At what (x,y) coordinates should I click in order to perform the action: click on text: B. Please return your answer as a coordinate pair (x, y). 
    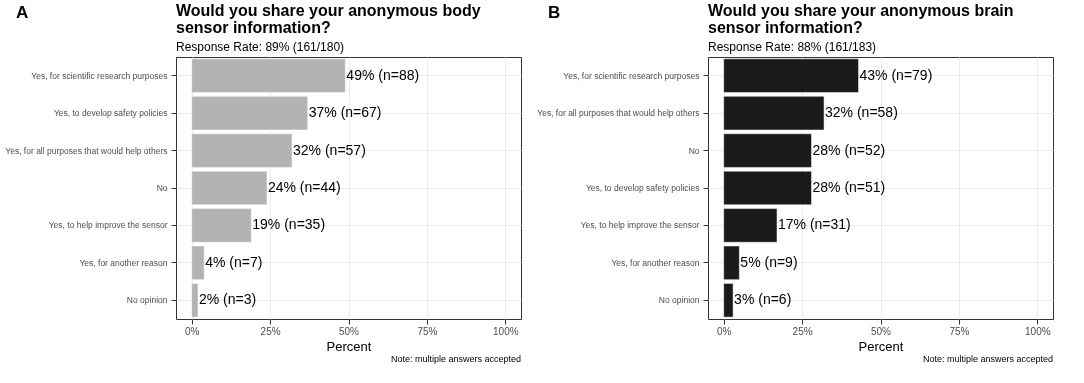
    Looking at the image, I should click on (554, 12).